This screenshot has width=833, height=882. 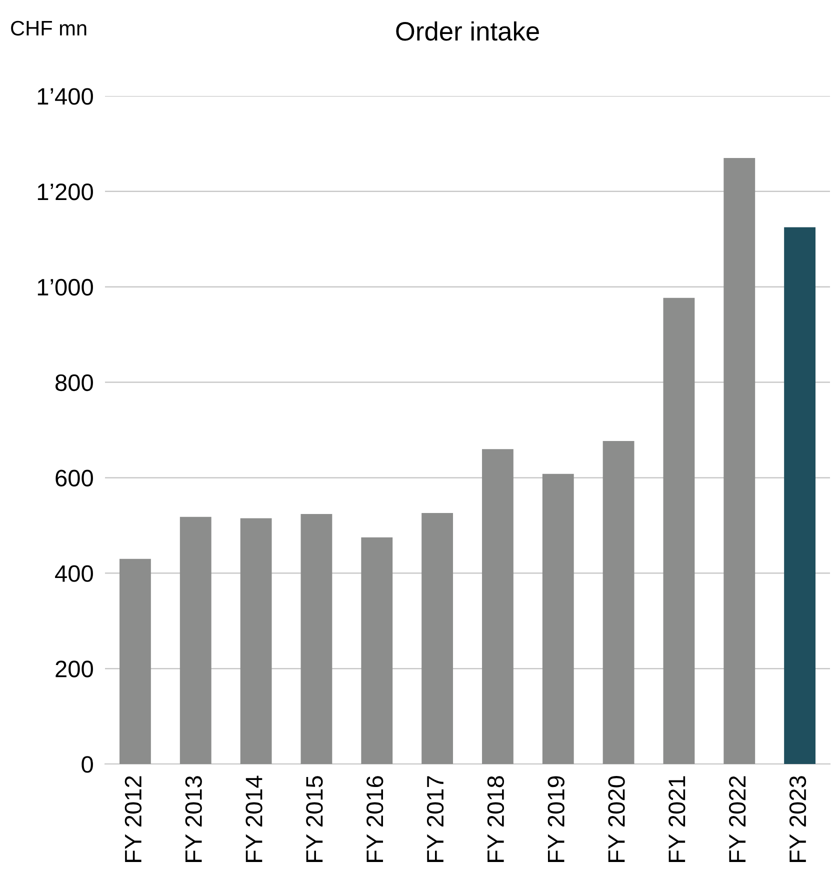 I want to click on y-axis-title: CHF mn, so click(x=48, y=28).